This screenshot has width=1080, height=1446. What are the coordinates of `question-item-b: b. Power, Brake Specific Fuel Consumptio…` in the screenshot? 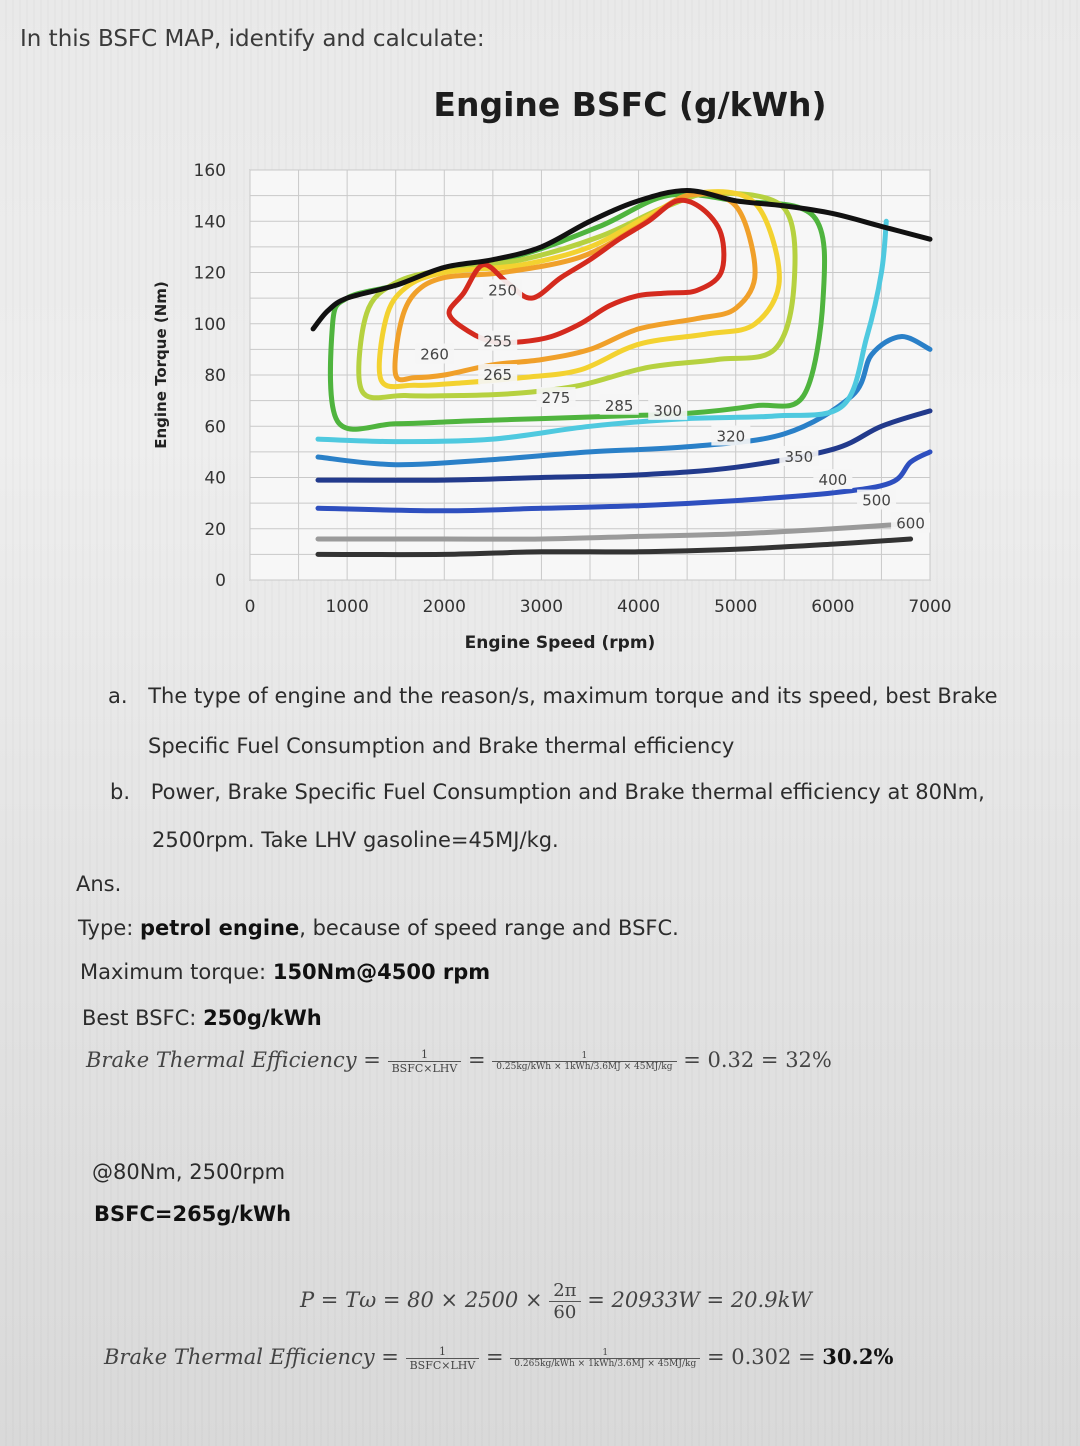 It's located at (547, 792).